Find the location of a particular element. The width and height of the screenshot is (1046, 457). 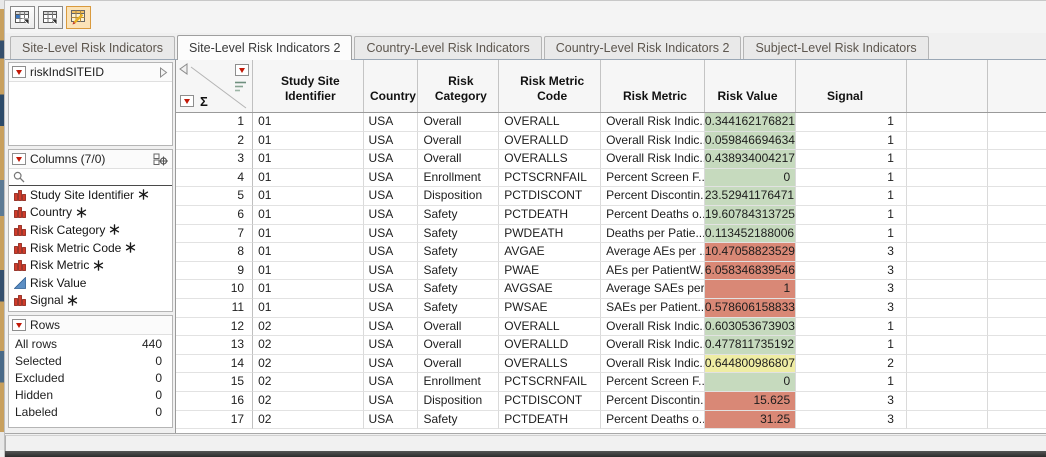

row-number: 7 is located at coordinates (215, 234).